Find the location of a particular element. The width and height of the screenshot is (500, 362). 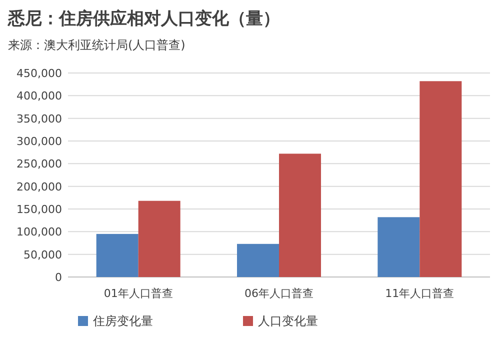

x-tick-label: 11年人口普查 is located at coordinates (419, 293).